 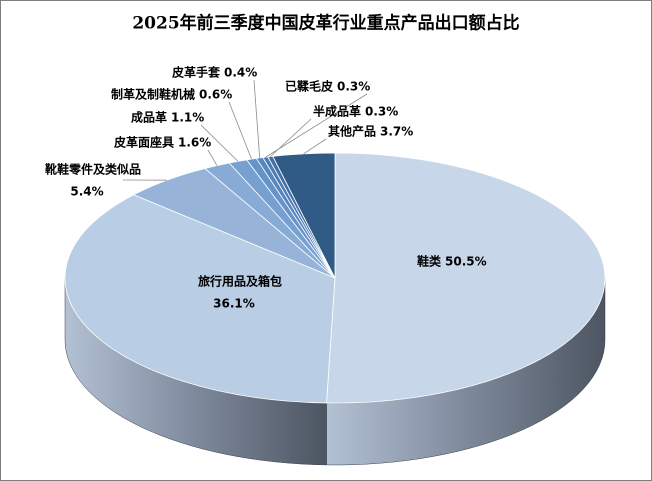 What do you see at coordinates (215, 95) in the screenshot?
I see `data-label-value: 0.6%` at bounding box center [215, 95].